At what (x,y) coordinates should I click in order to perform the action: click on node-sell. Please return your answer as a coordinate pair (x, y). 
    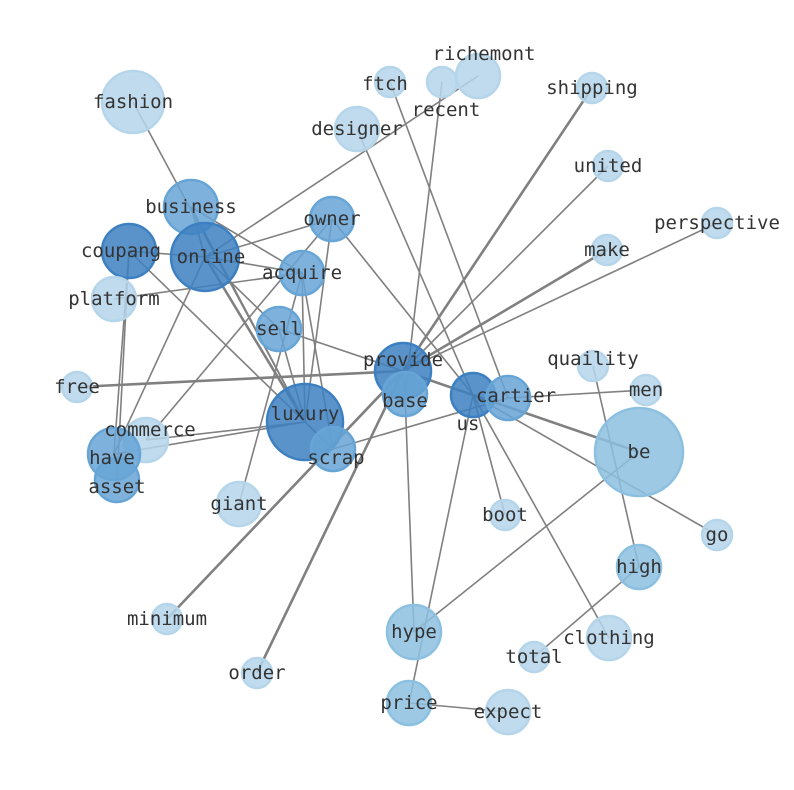
    Looking at the image, I should click on (279, 329).